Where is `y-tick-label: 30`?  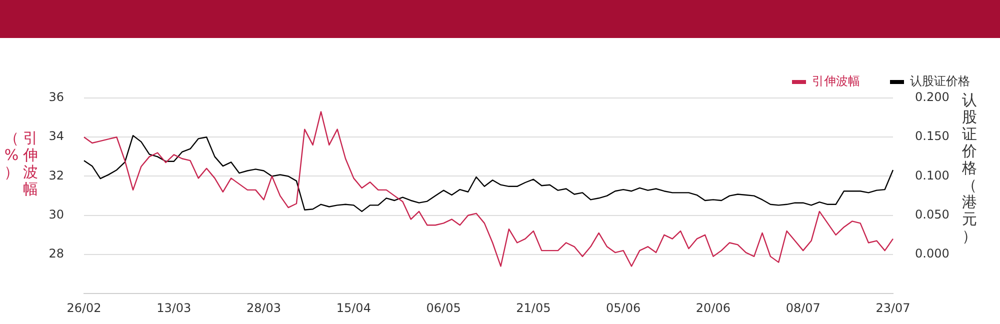
y-tick-label: 30 is located at coordinates (56, 214).